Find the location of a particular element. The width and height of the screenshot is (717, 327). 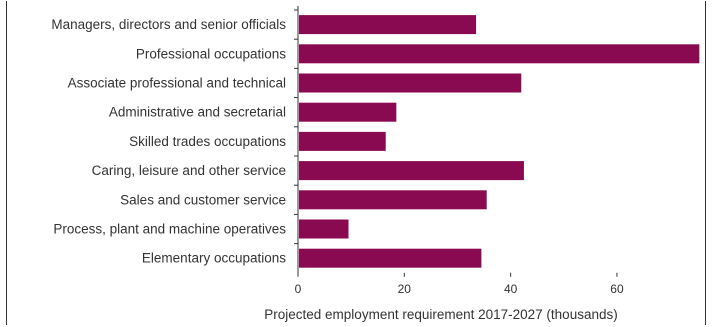

category-label: Skilled trades occupations is located at coordinates (207, 141).